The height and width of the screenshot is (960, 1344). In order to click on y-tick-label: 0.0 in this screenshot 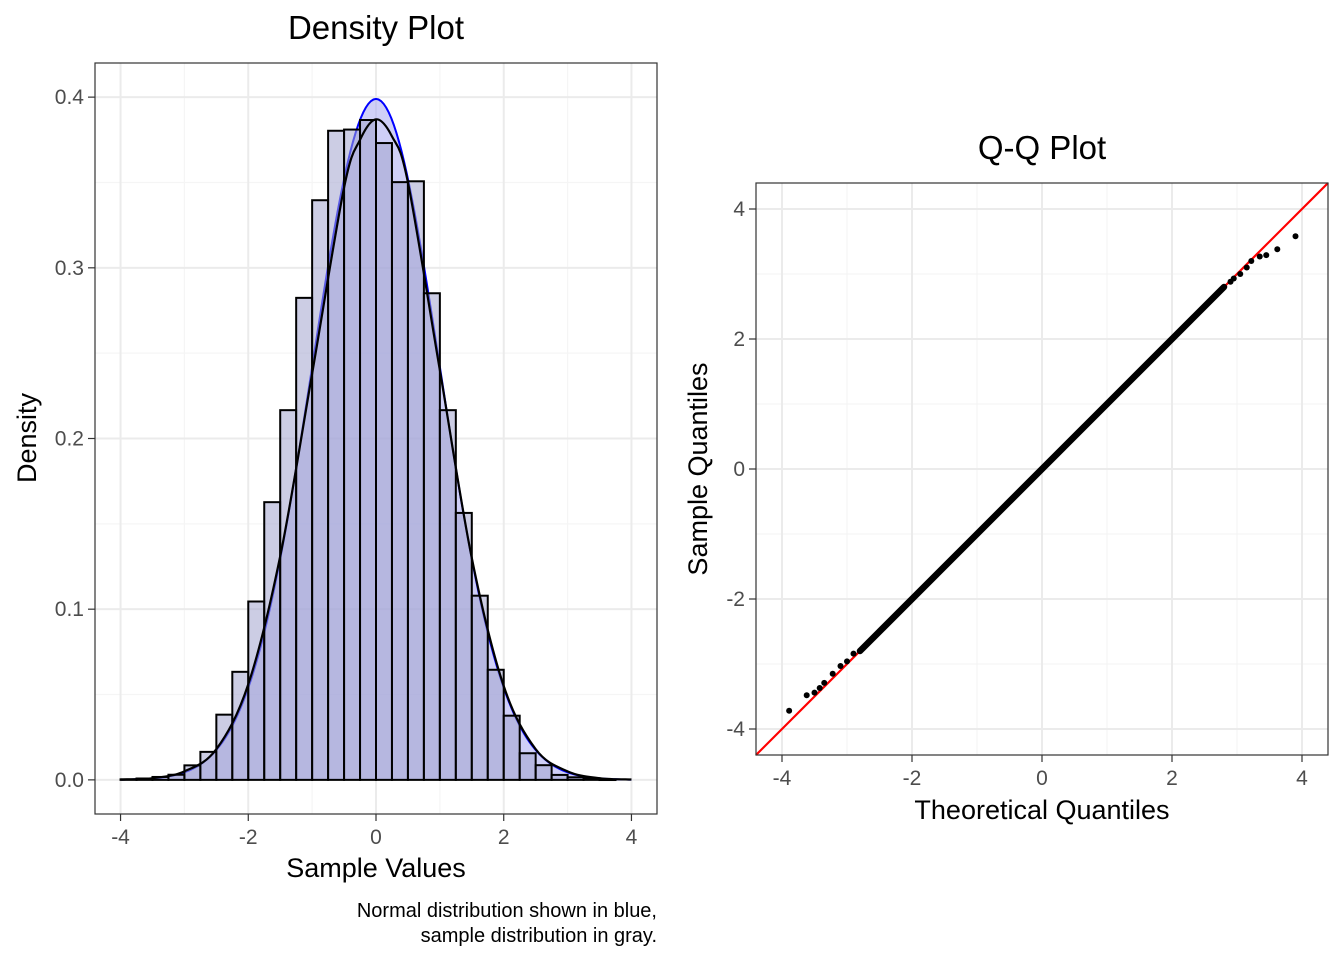, I will do `click(69, 780)`.